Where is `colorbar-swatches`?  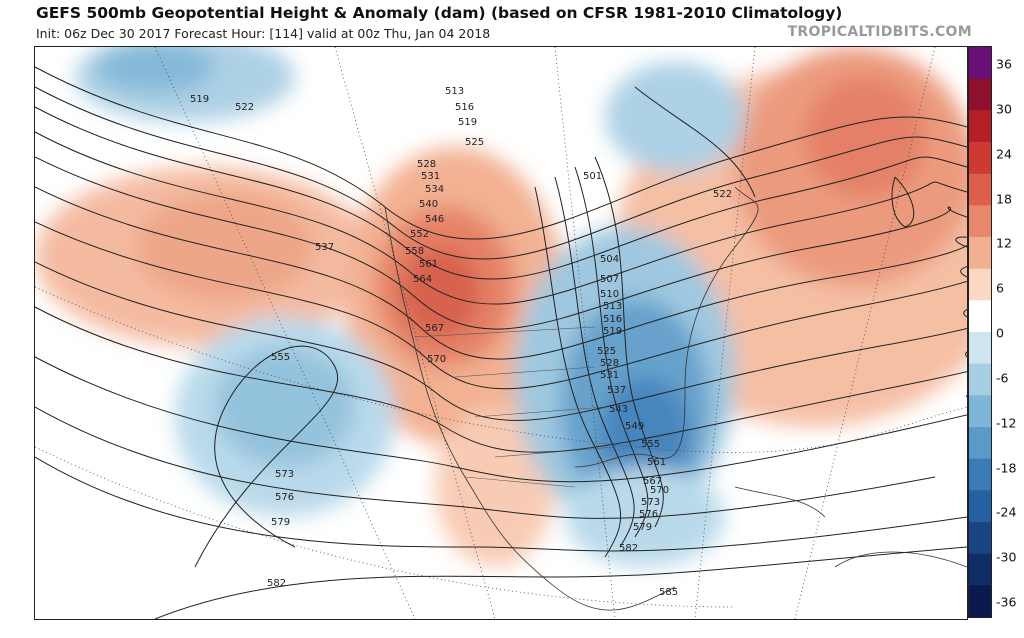 colorbar-swatches is located at coordinates (980, 332).